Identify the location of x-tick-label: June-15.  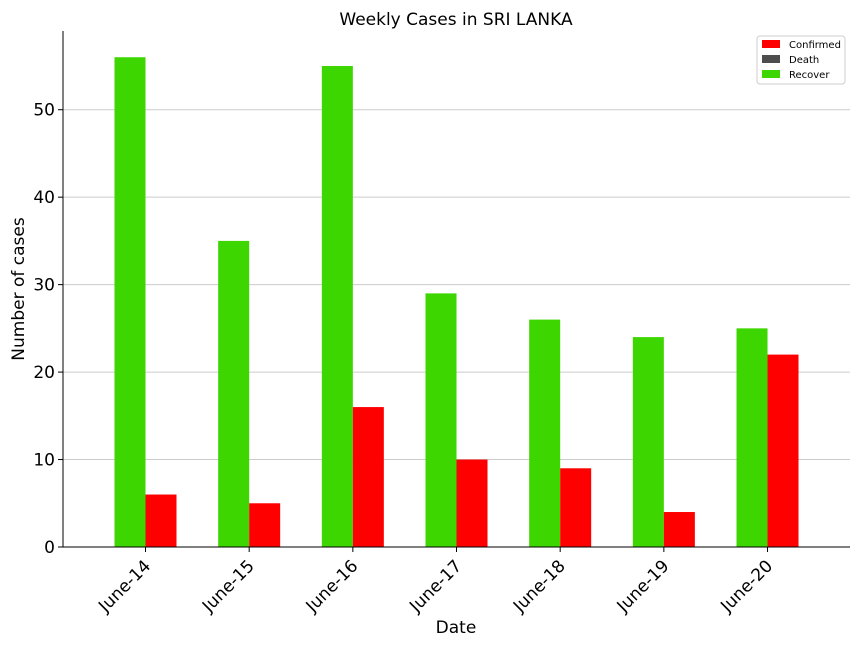
(228, 586).